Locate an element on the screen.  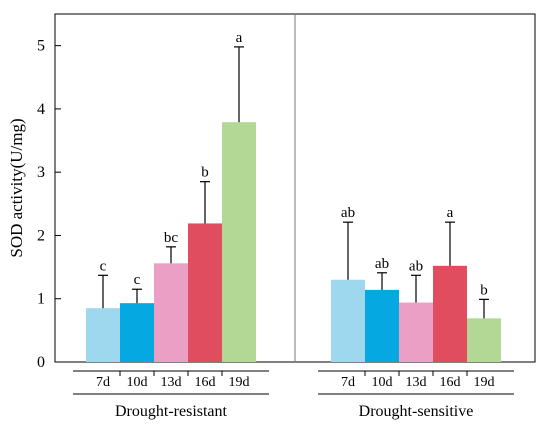
y-tick-label: 3 is located at coordinates (41, 172).